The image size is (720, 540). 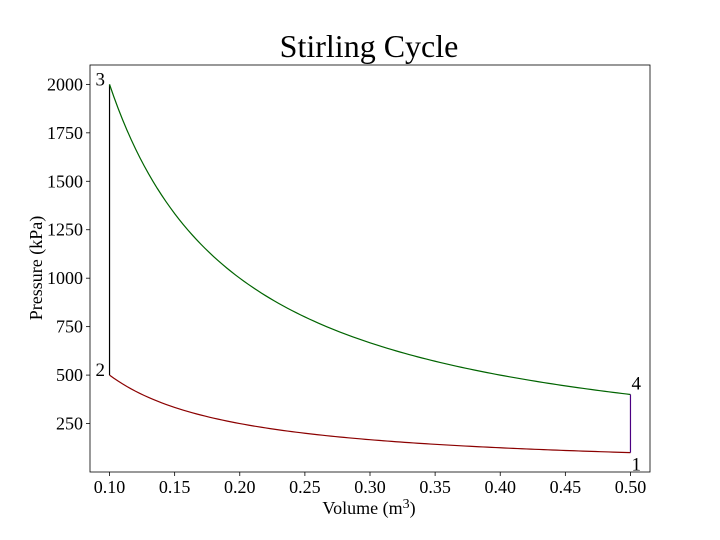 I want to click on y-tick-label: 750, so click(x=69, y=327).